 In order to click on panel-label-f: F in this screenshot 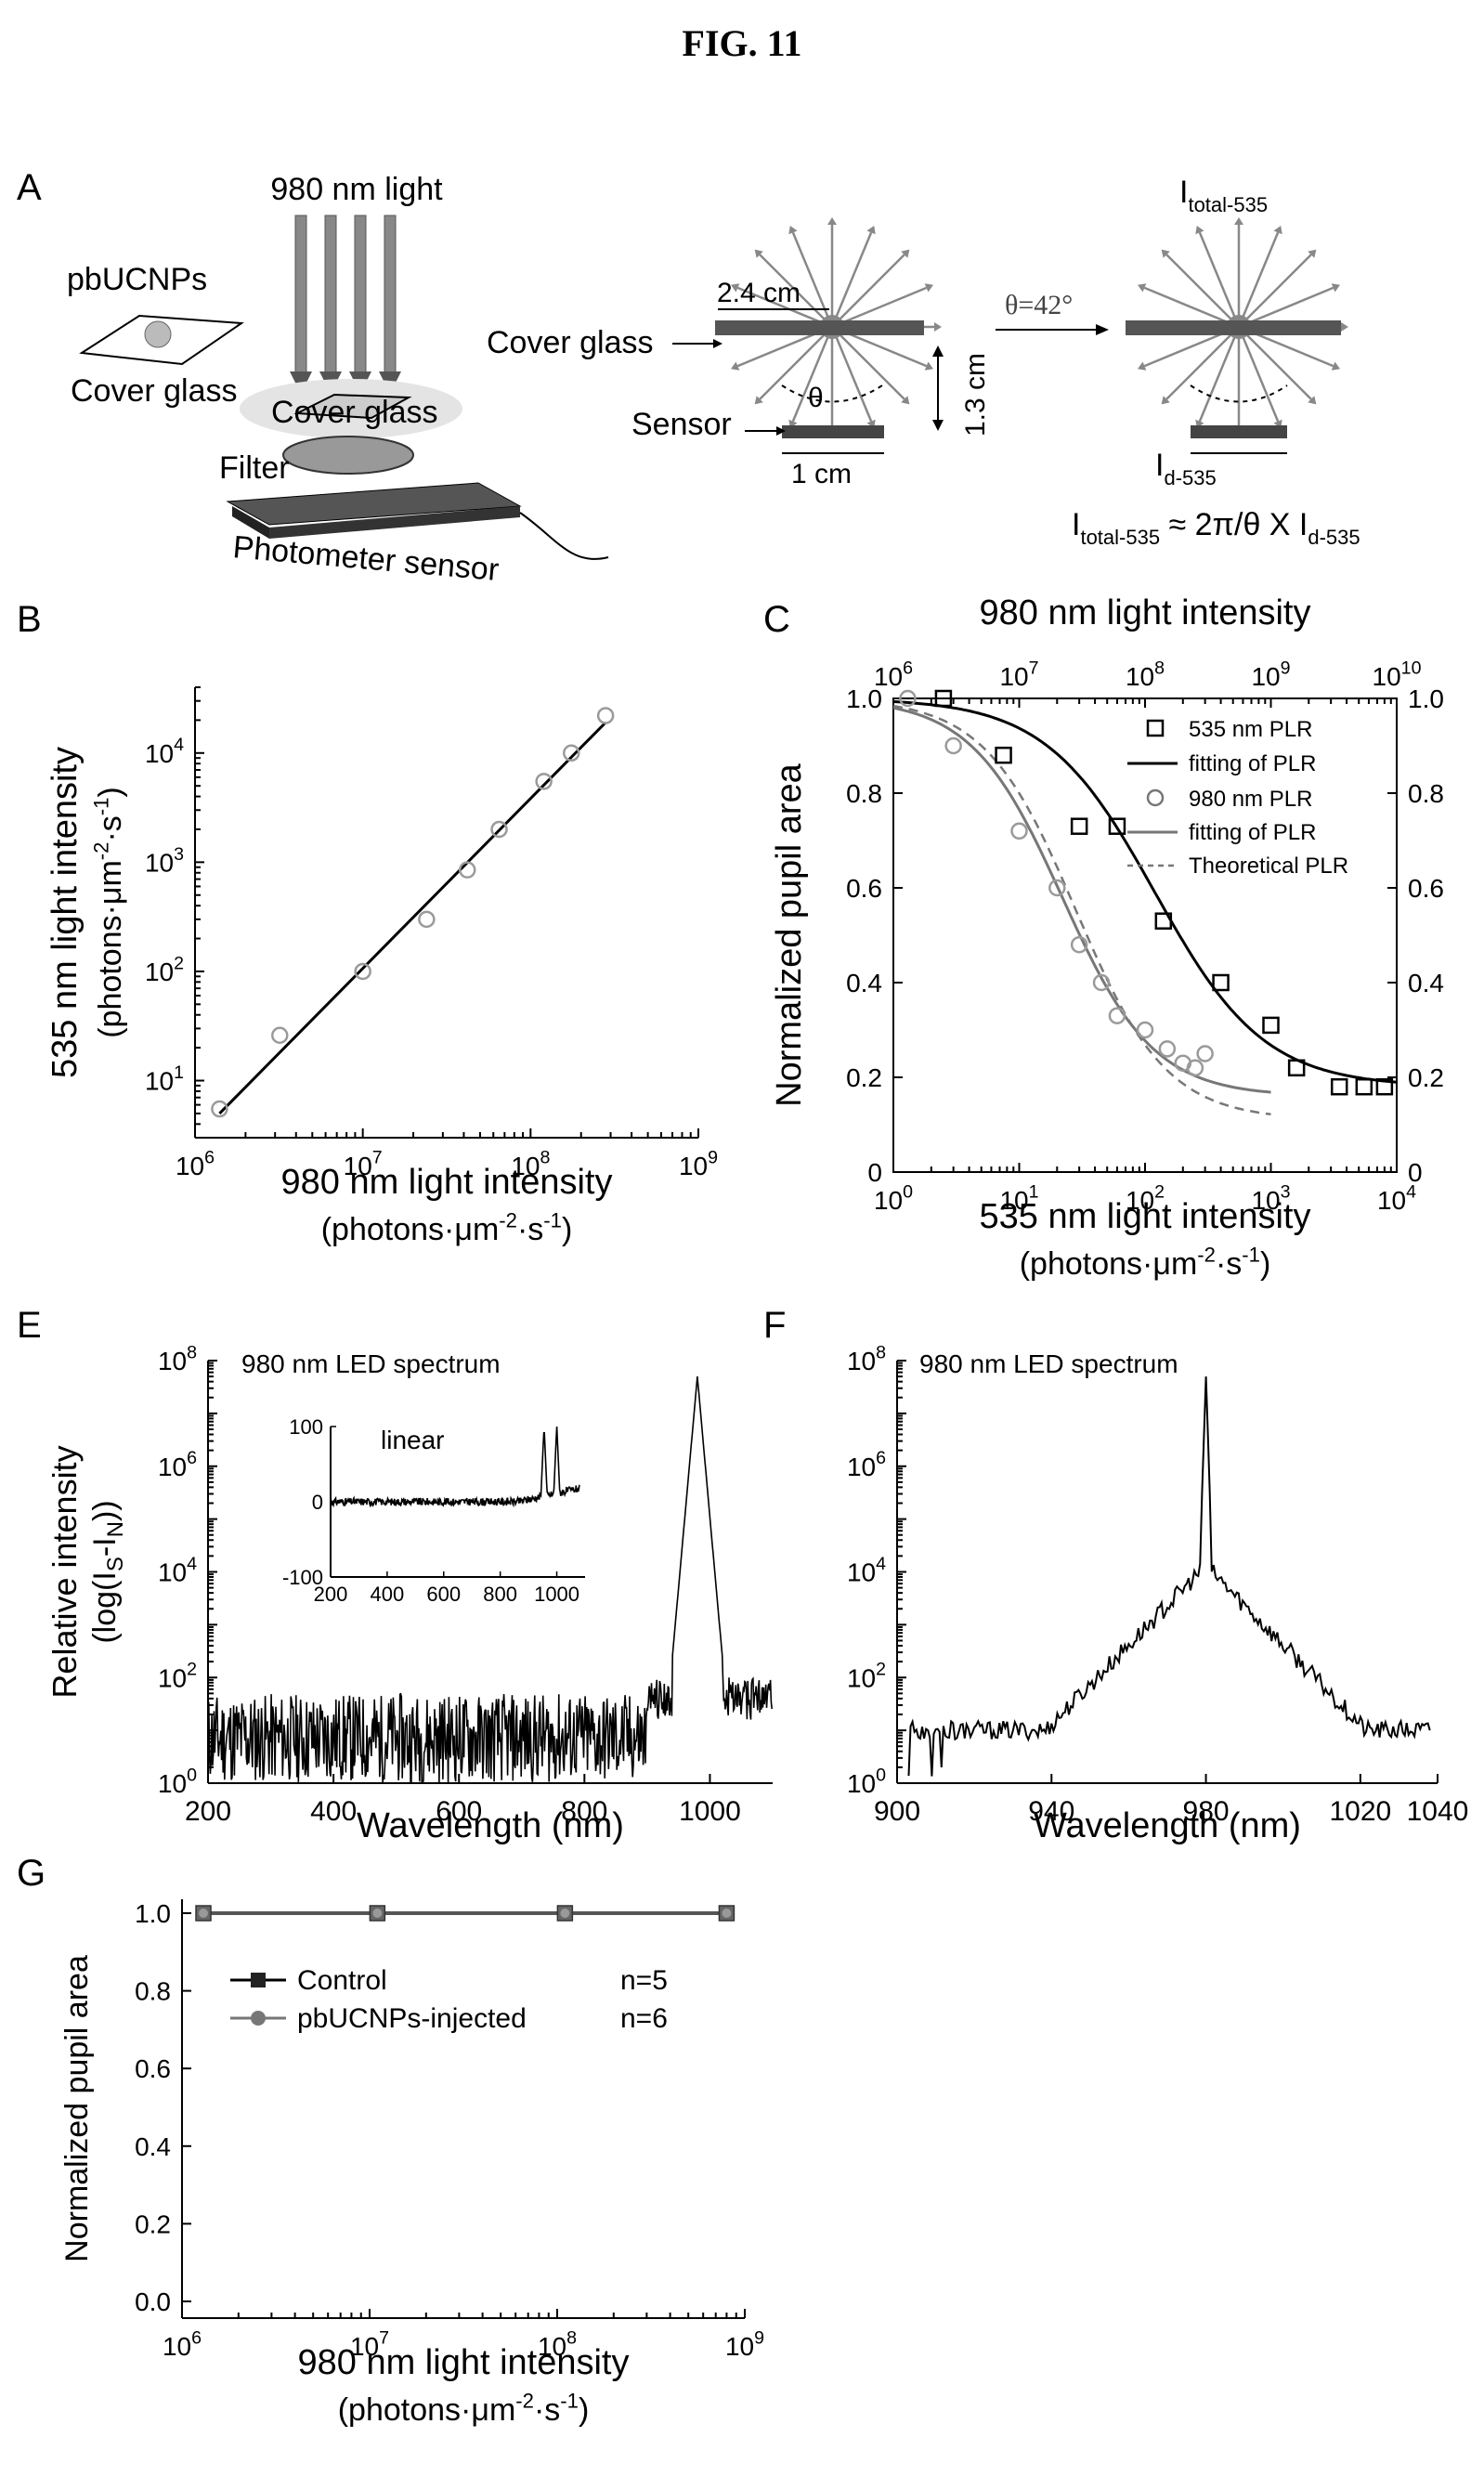, I will do `click(774, 1325)`.